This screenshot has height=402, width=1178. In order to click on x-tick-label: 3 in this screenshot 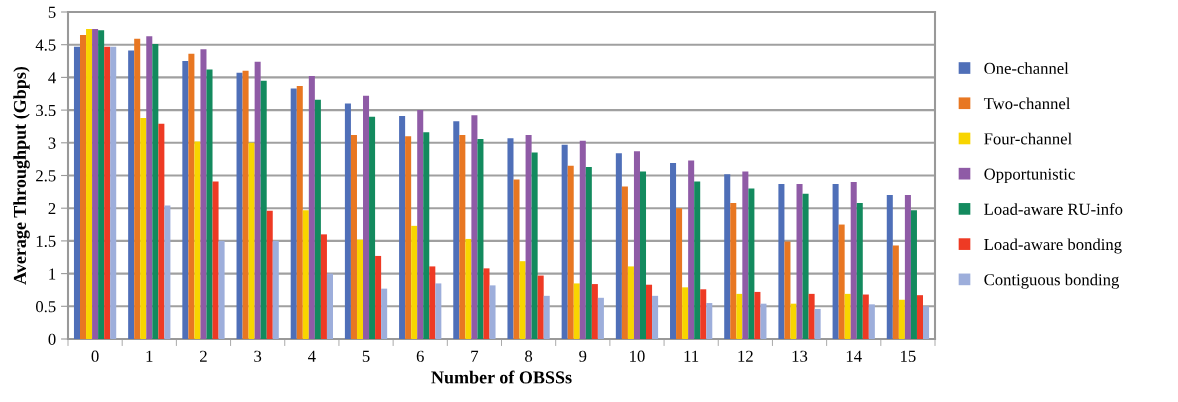, I will do `click(258, 356)`.